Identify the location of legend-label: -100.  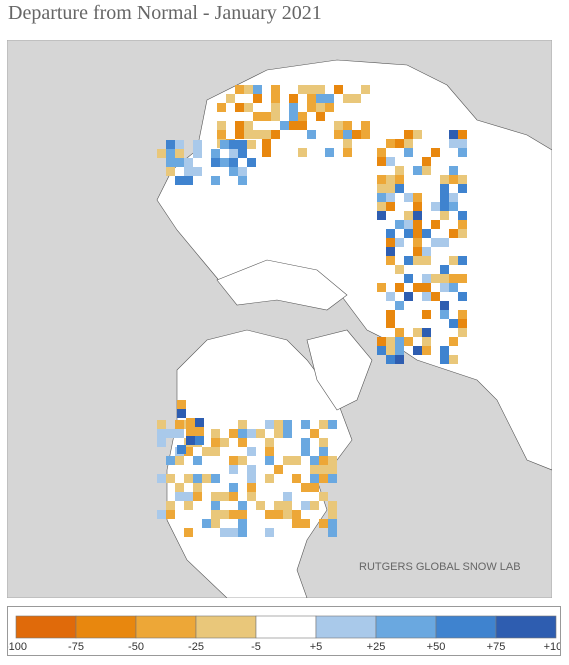
(17, 647).